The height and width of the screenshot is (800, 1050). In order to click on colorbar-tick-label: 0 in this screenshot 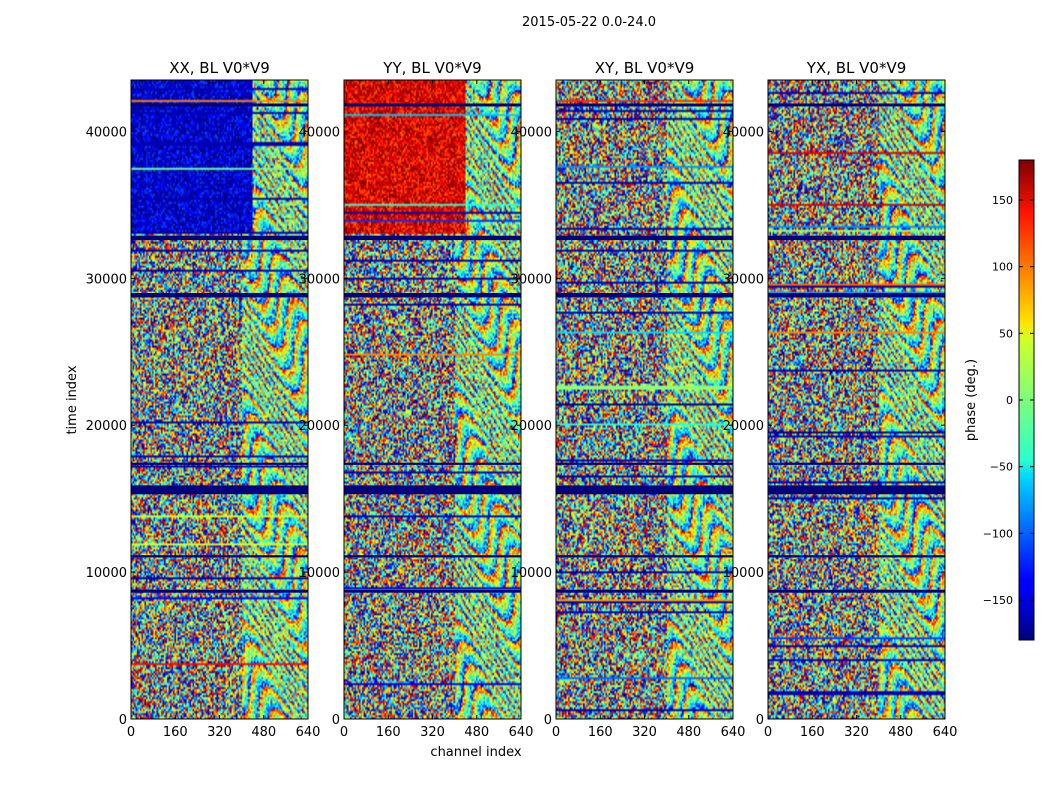, I will do `click(1009, 400)`.